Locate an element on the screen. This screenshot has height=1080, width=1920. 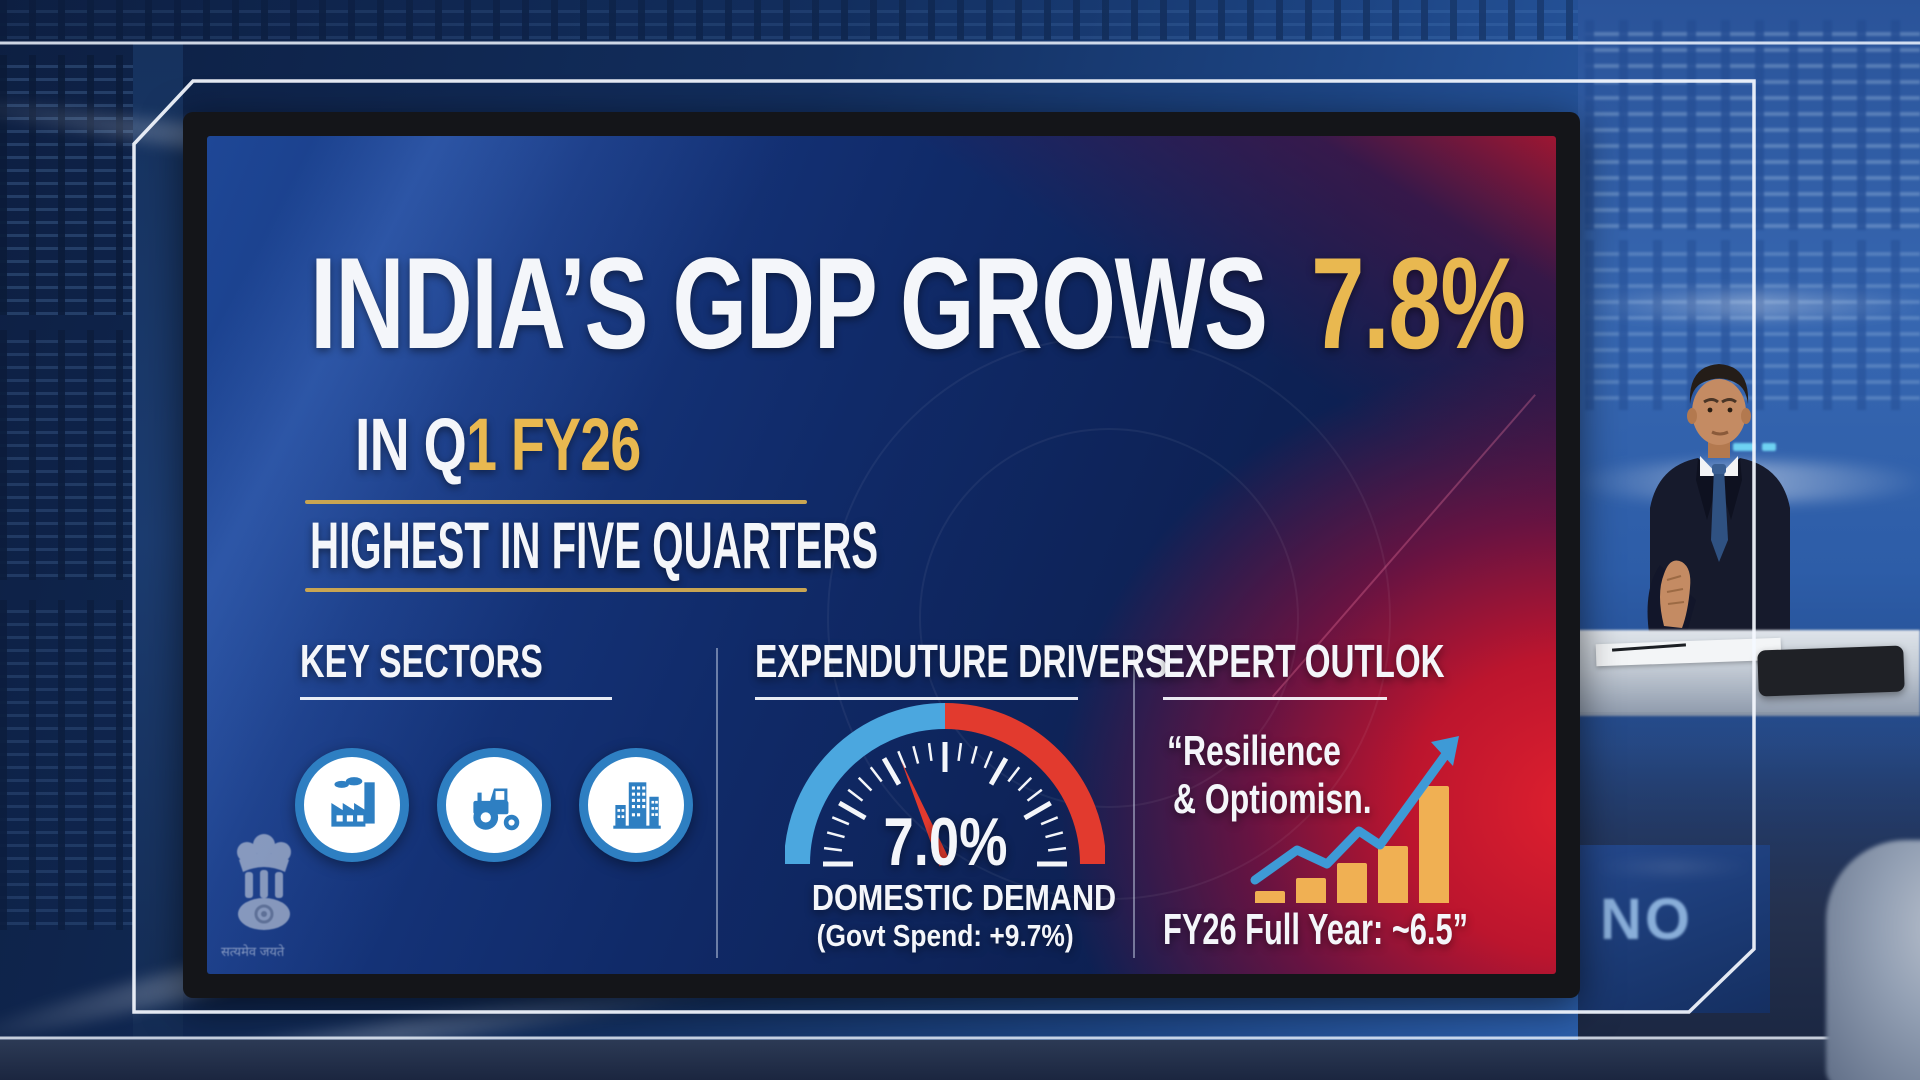
studio-gap-strip is located at coordinates (158, 540).